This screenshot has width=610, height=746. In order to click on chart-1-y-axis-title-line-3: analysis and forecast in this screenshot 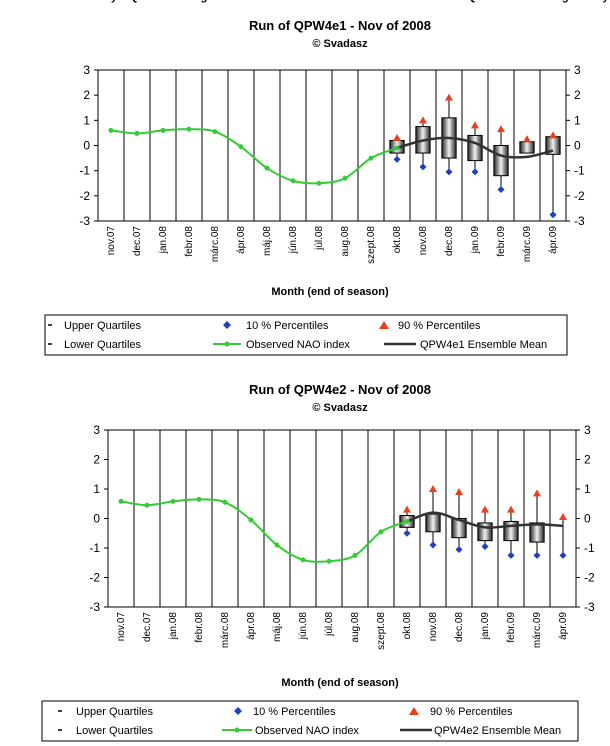, I will do `click(145, 1)`.